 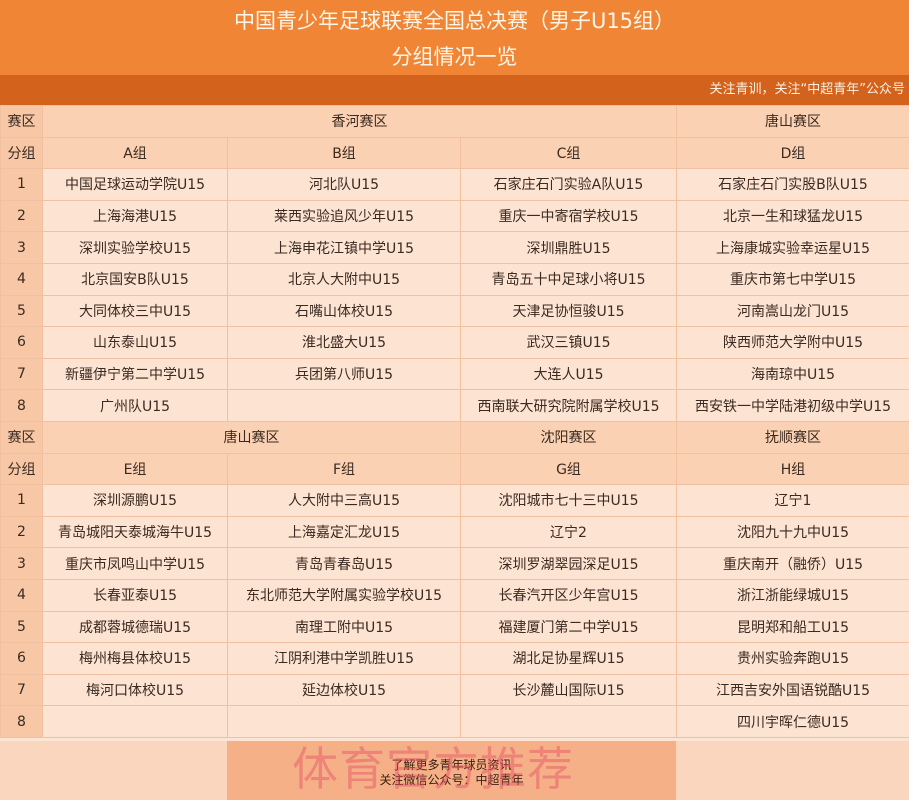 What do you see at coordinates (792, 721) in the screenshot?
I see `team-cell: 四川宇晖仁德U15` at bounding box center [792, 721].